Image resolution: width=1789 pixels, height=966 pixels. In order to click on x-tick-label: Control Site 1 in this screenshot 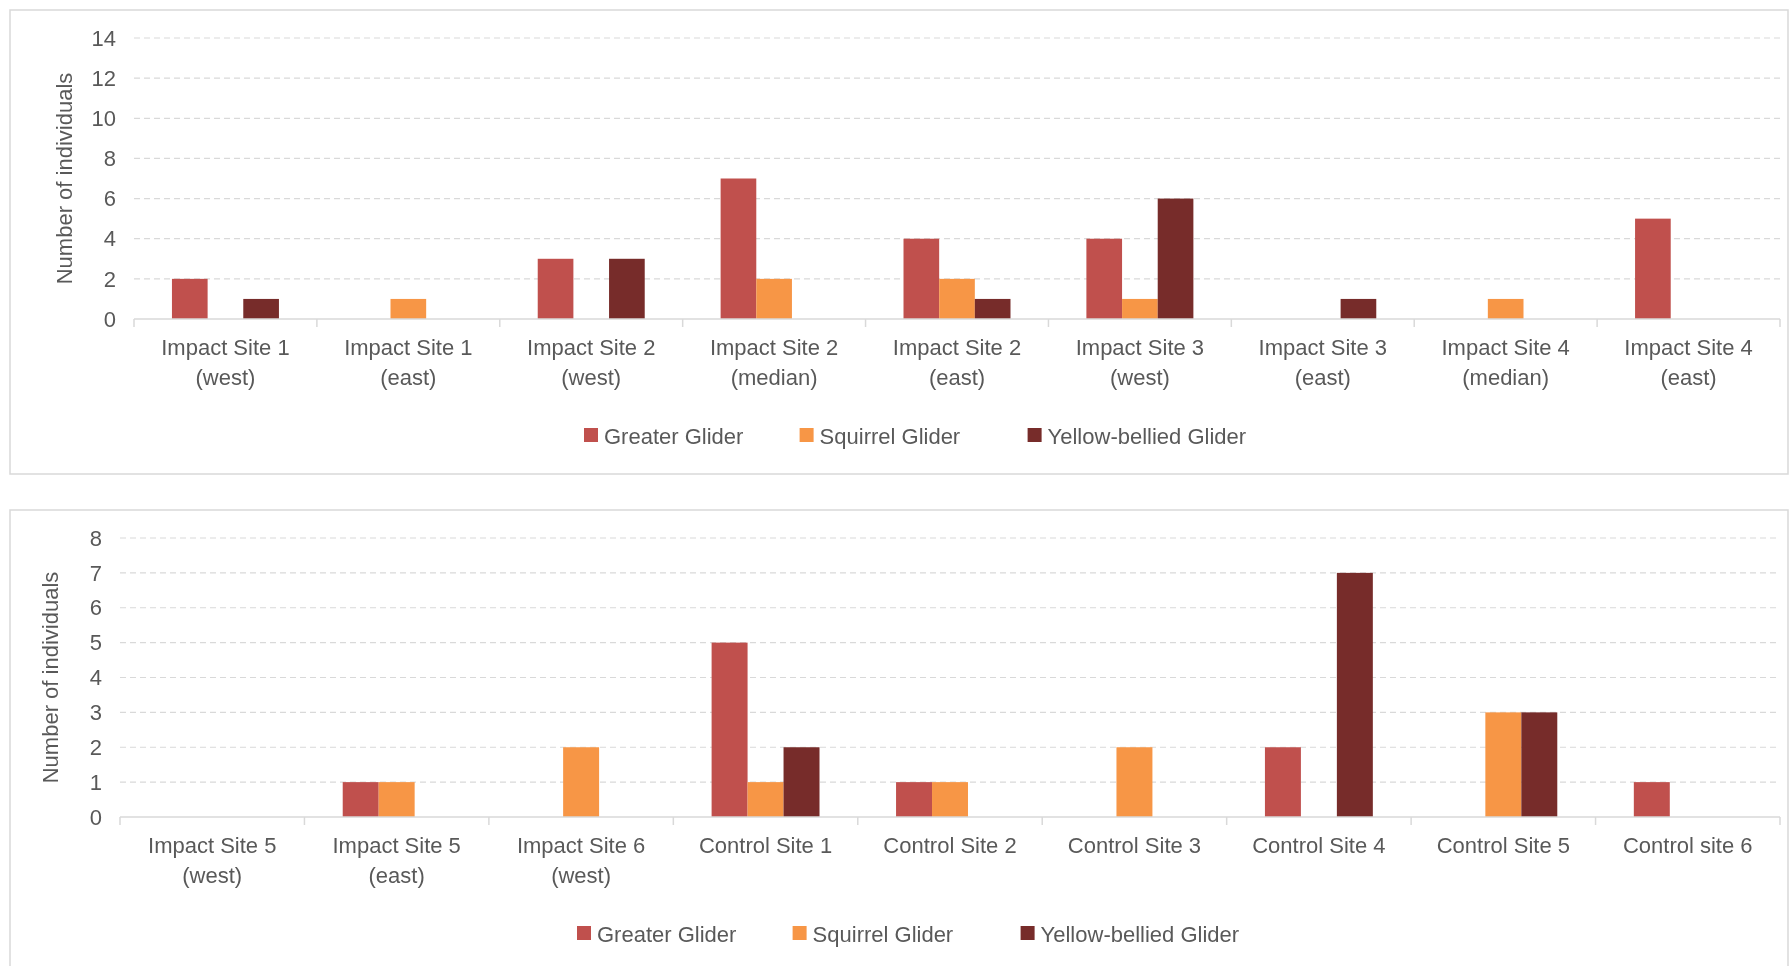, I will do `click(765, 845)`.